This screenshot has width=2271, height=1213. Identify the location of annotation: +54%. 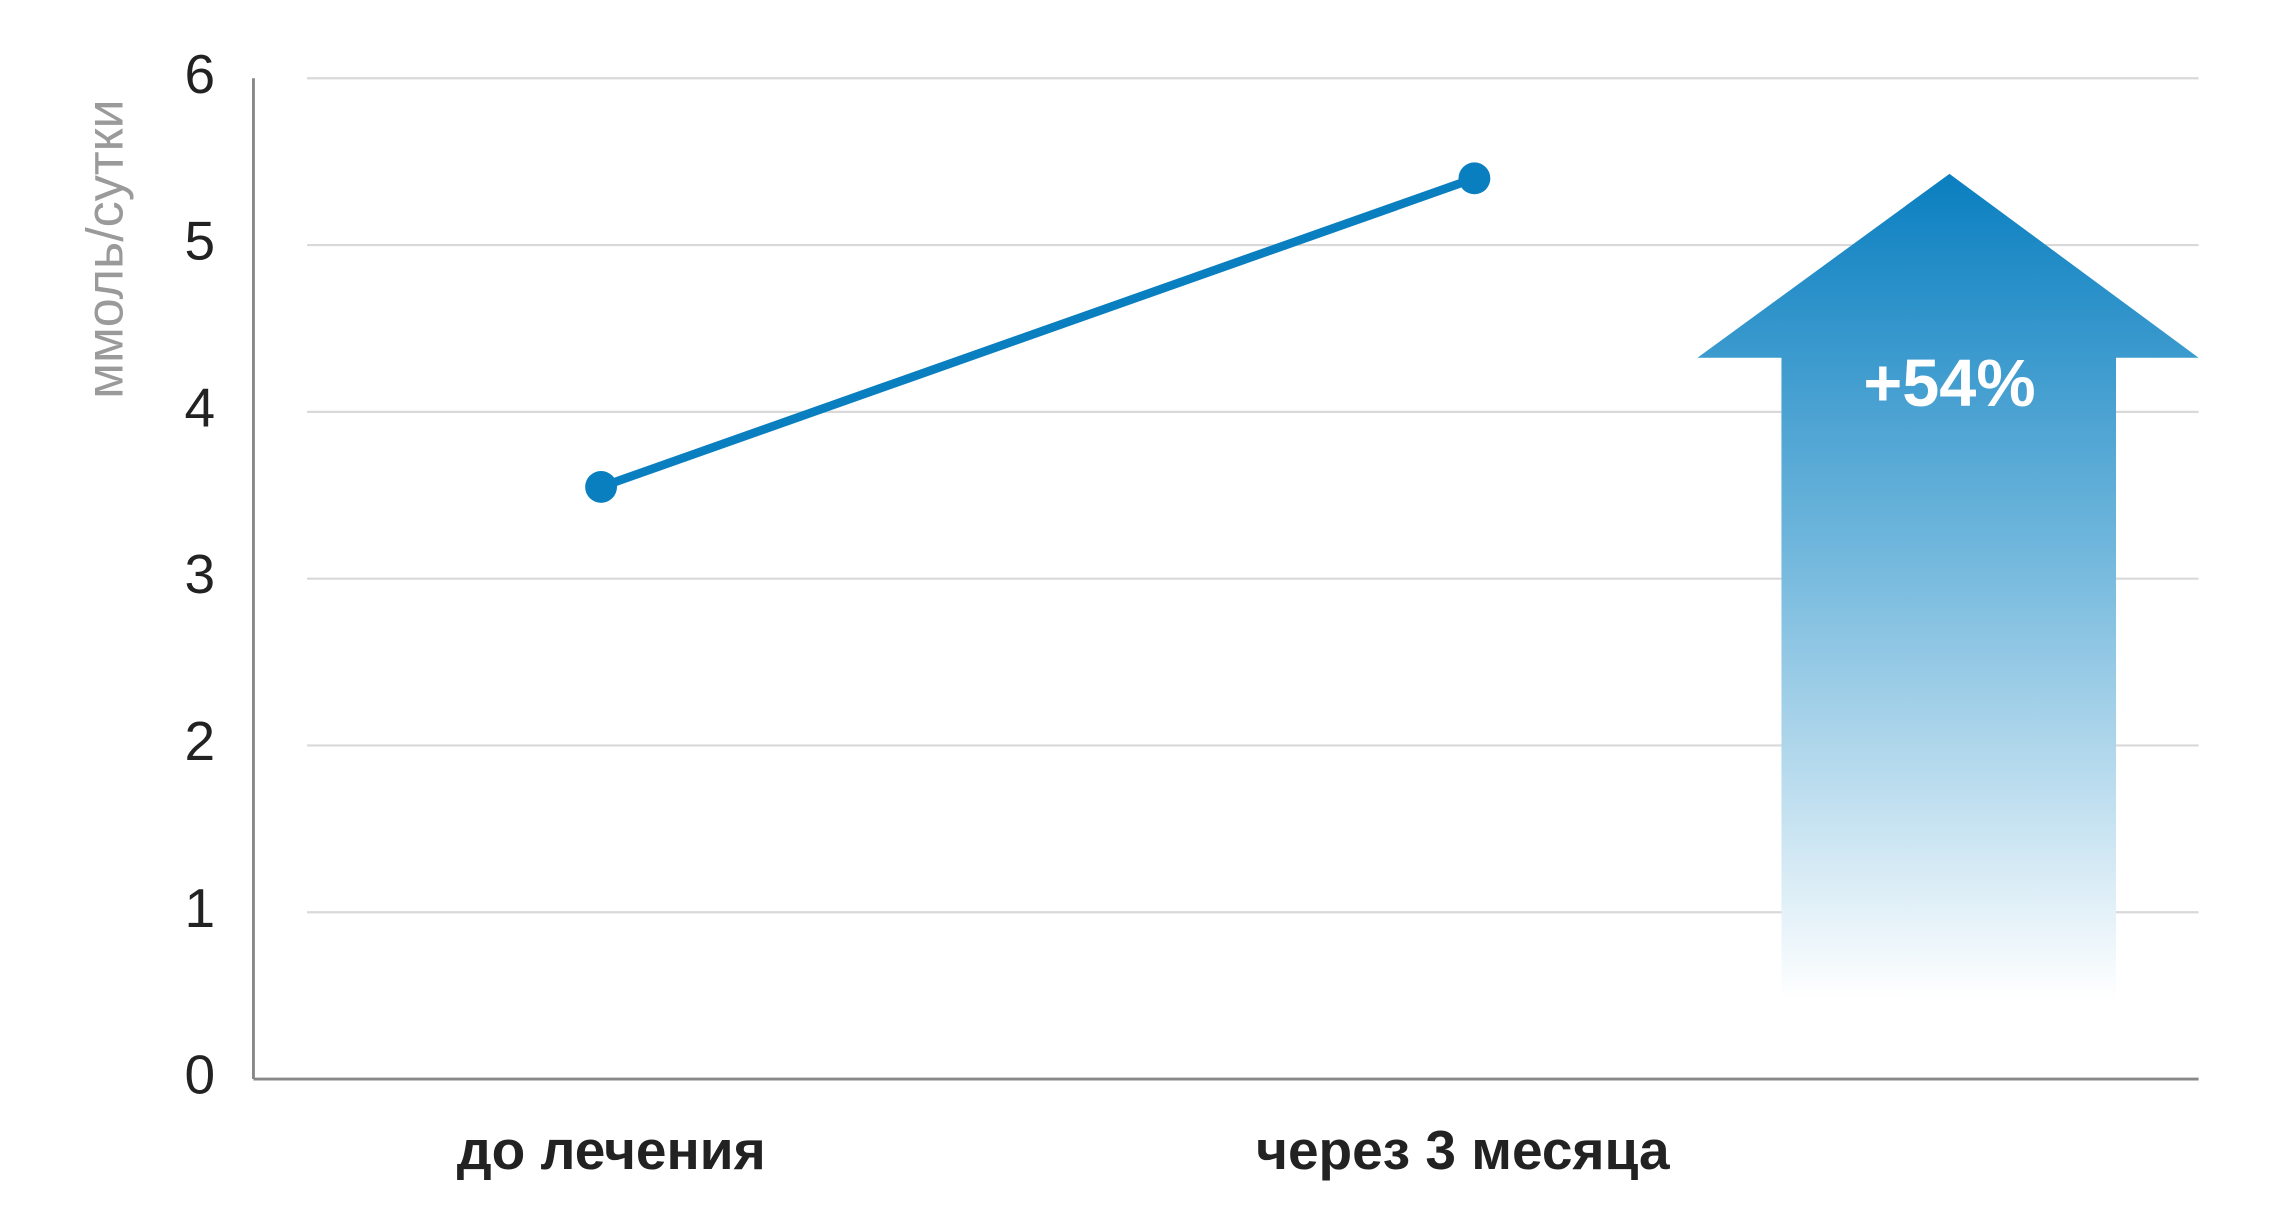
(1949, 384).